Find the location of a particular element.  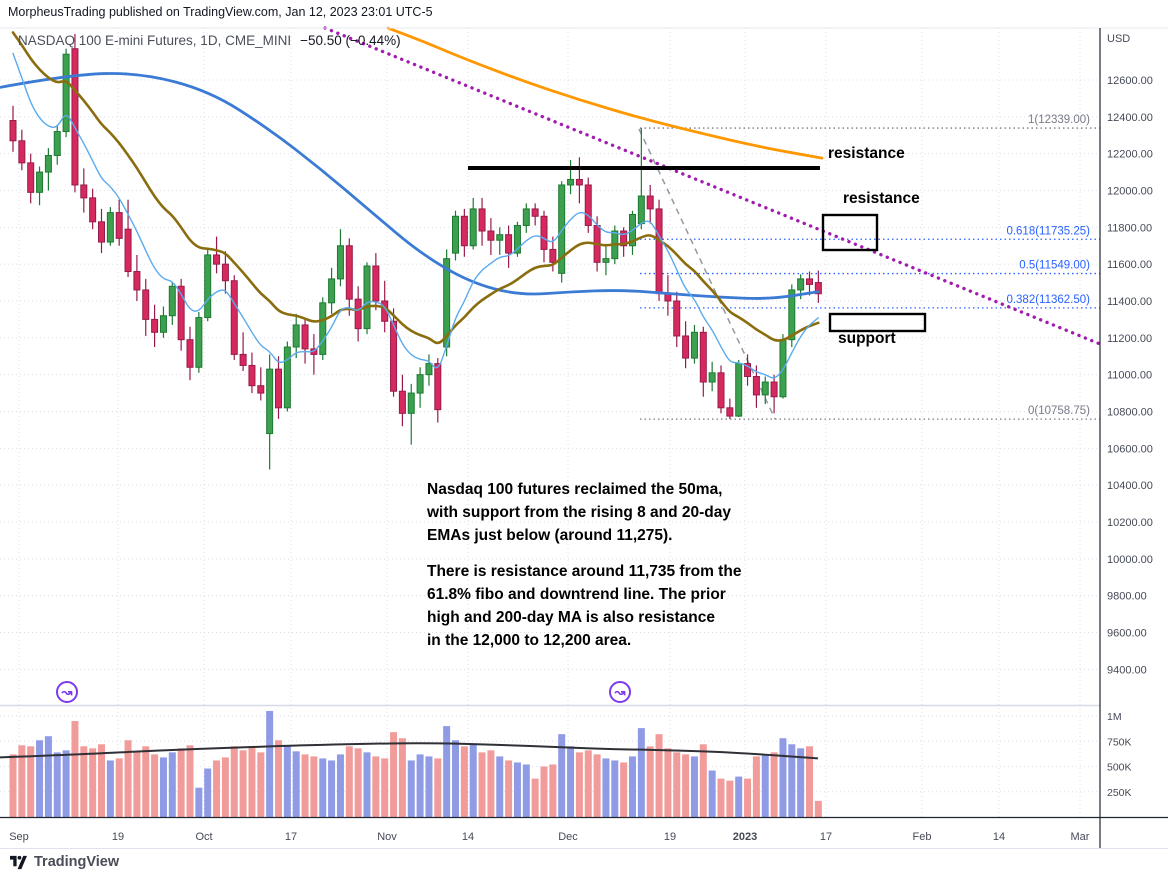

time-tick-label: Oct is located at coordinates (203, 837).